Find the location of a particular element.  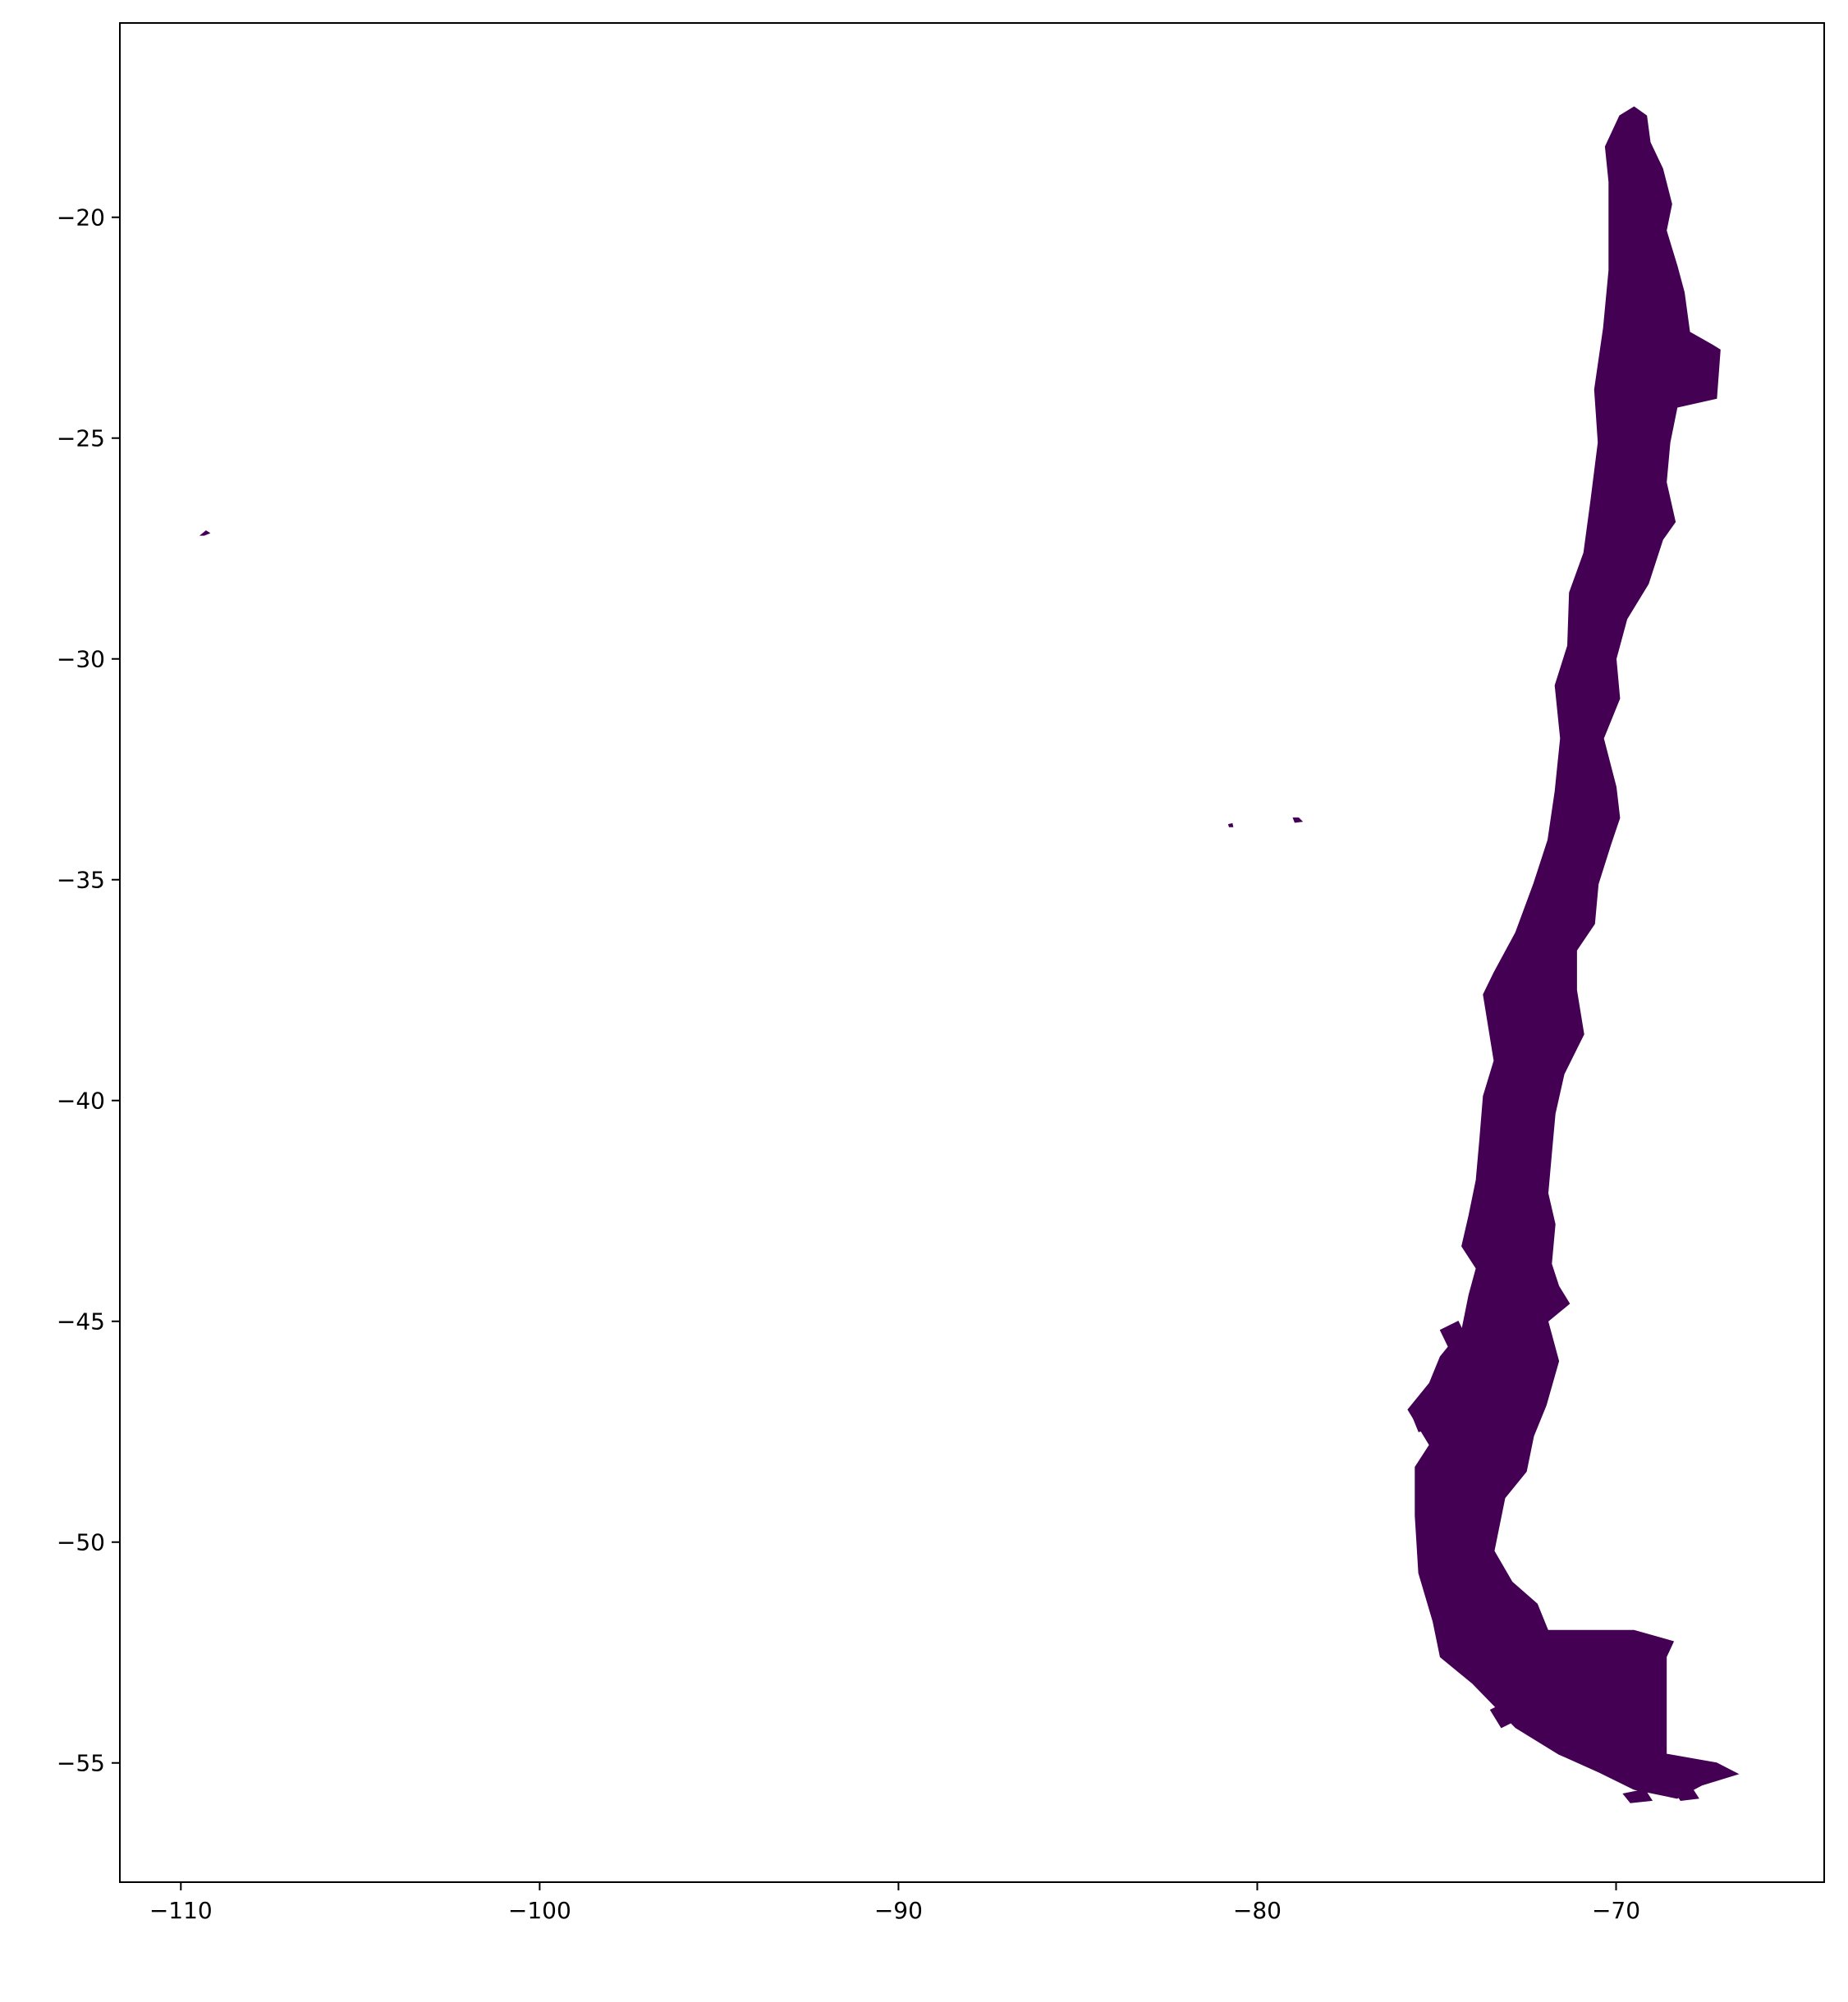

x-tick-label: −80 is located at coordinates (1257, 1910).